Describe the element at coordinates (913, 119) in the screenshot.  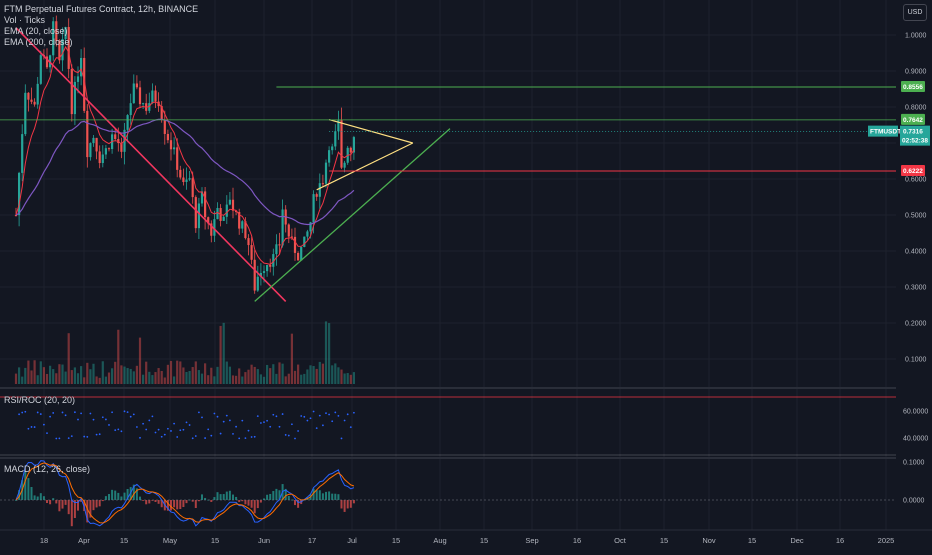
I see `level-tag-upper-bg` at that location.